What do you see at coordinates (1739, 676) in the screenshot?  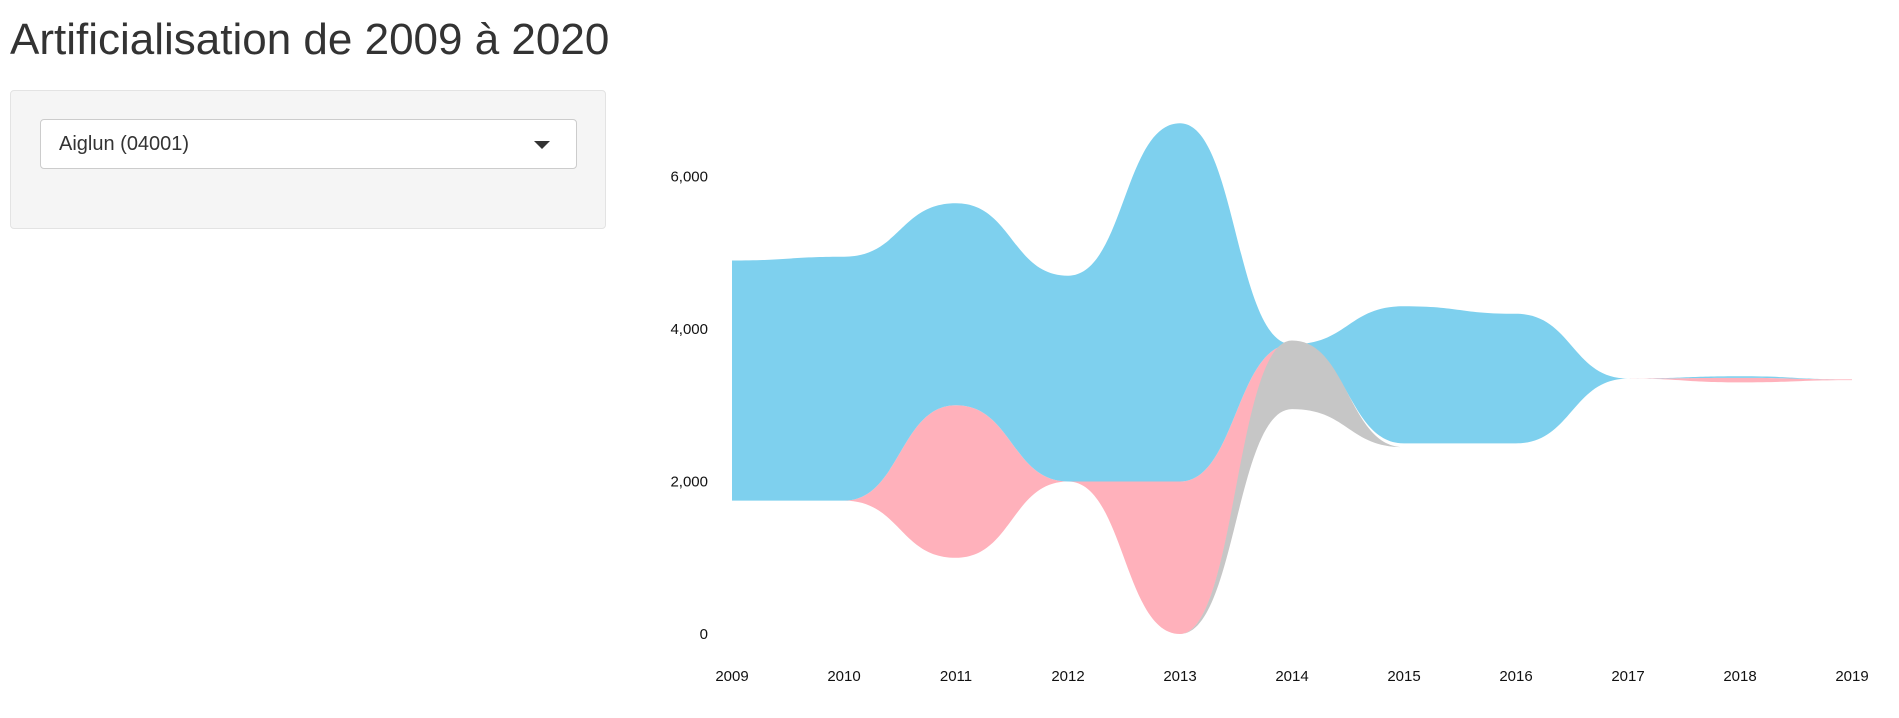 I see `x-tick-label: 2018` at bounding box center [1739, 676].